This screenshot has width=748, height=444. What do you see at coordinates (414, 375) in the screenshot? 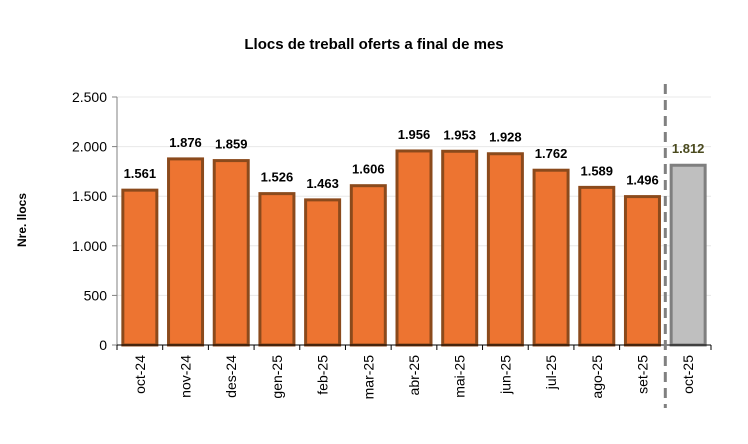
I see `x-tick-label: abr-25` at bounding box center [414, 375].